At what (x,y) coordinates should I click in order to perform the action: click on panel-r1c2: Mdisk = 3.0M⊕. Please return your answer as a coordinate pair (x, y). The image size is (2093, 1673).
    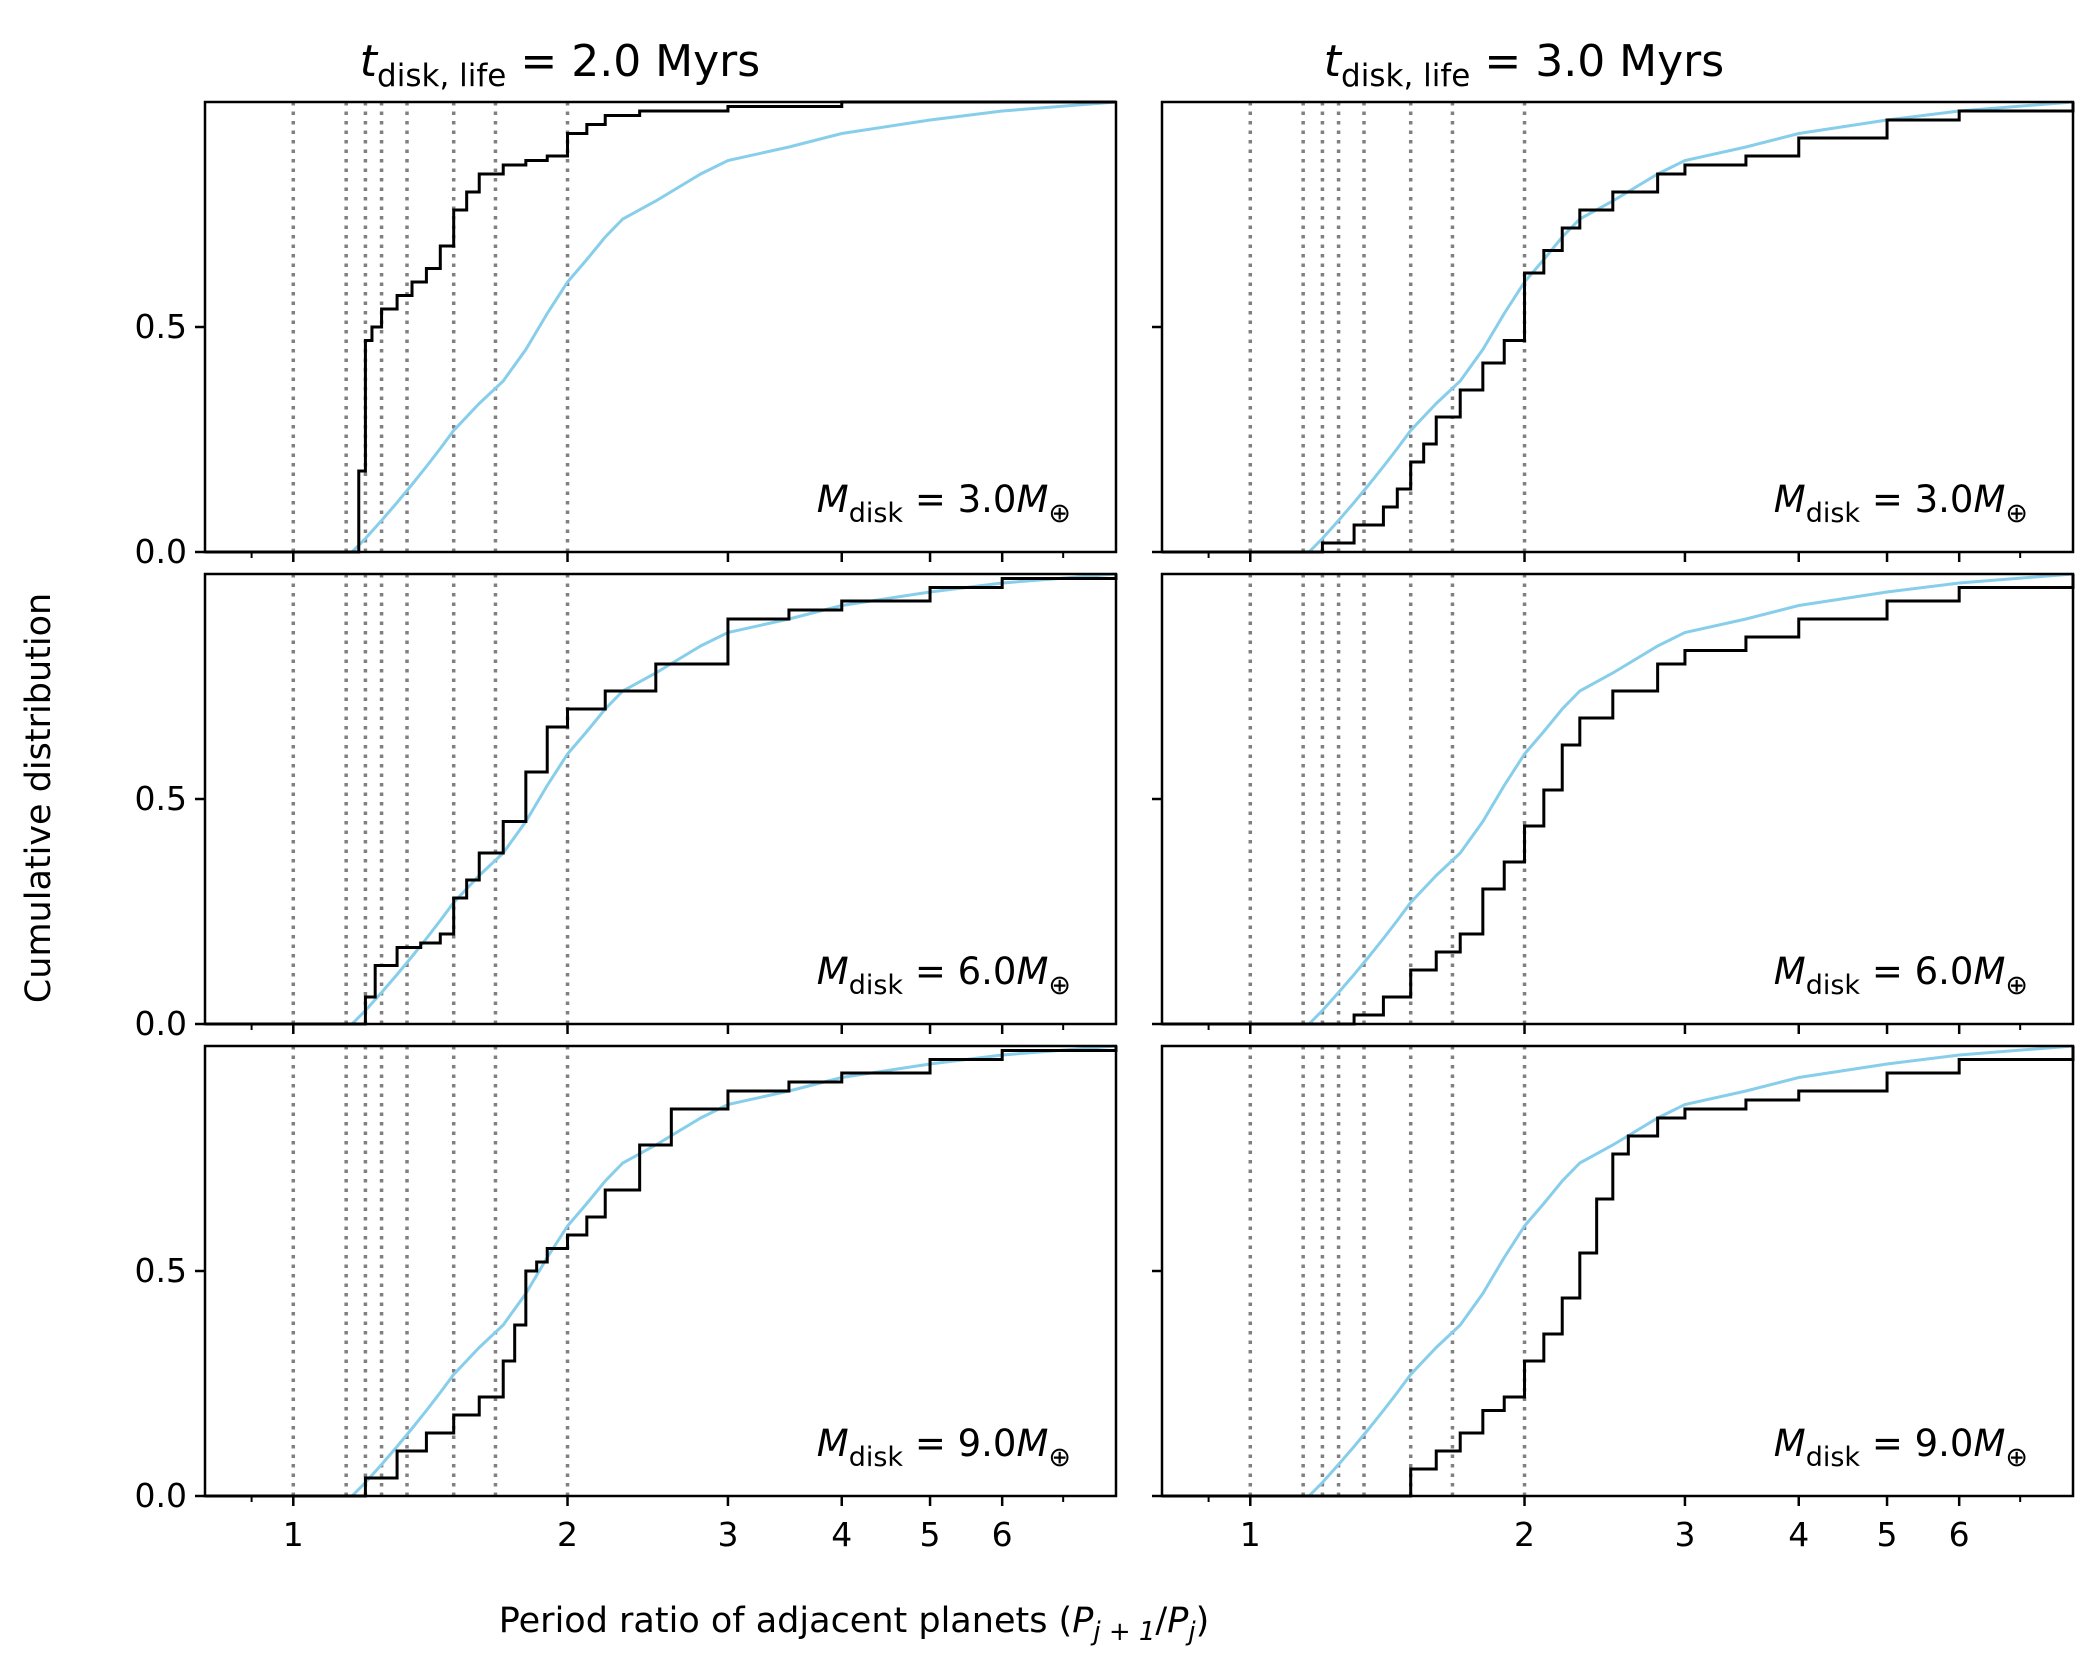
    Looking at the image, I should click on (1613, 331).